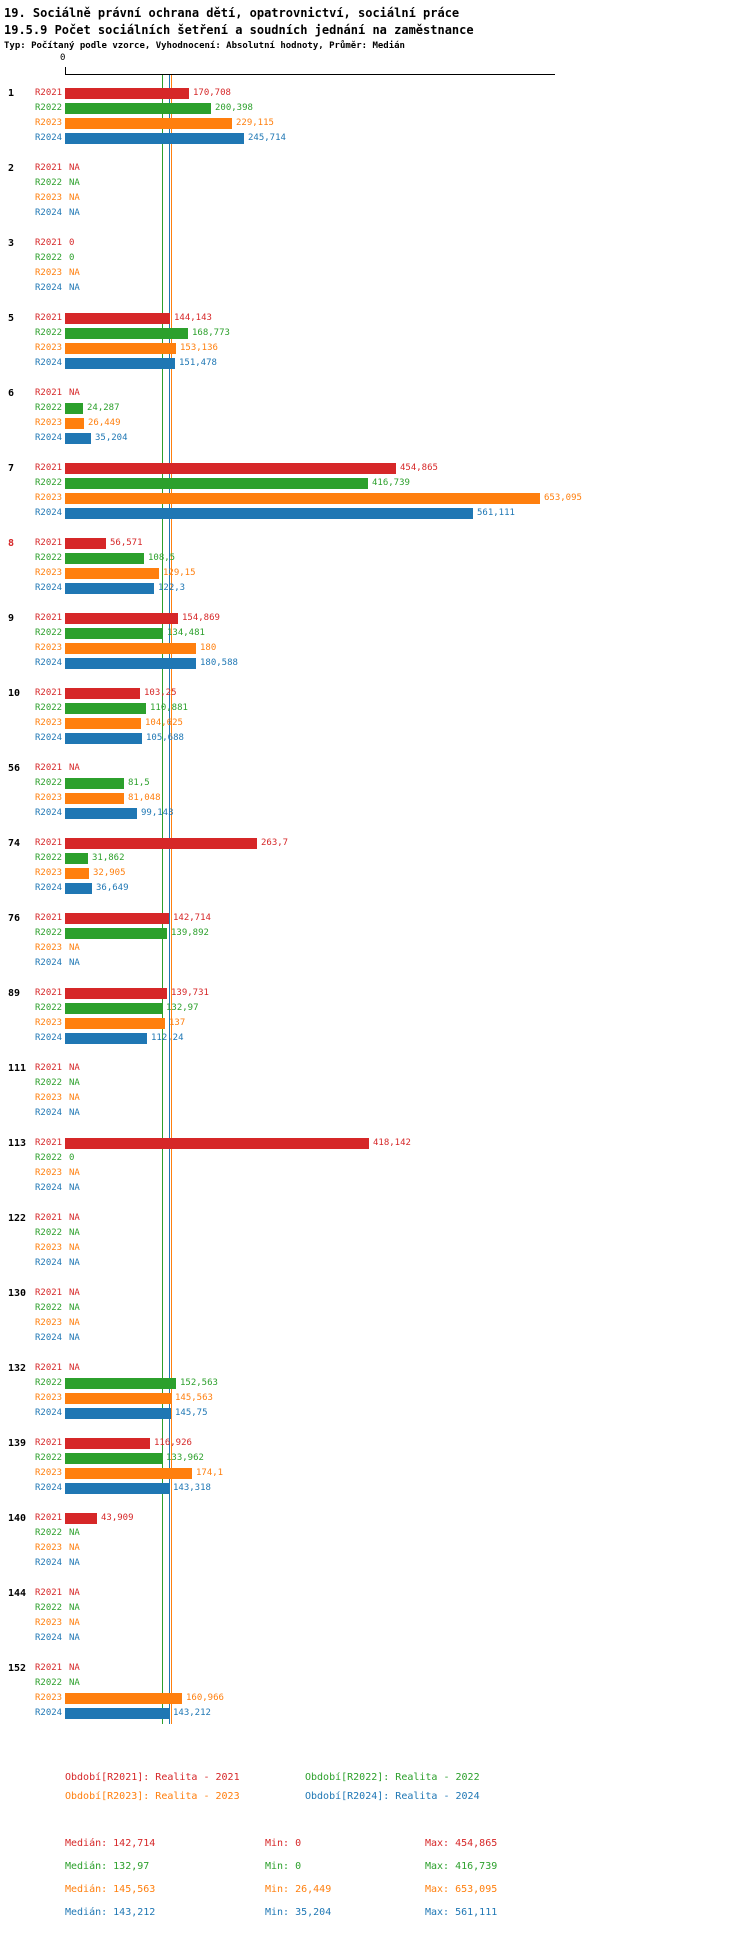  What do you see at coordinates (461, 1912) in the screenshot?
I see `stat-max-r2024: Max: 561,111` at bounding box center [461, 1912].